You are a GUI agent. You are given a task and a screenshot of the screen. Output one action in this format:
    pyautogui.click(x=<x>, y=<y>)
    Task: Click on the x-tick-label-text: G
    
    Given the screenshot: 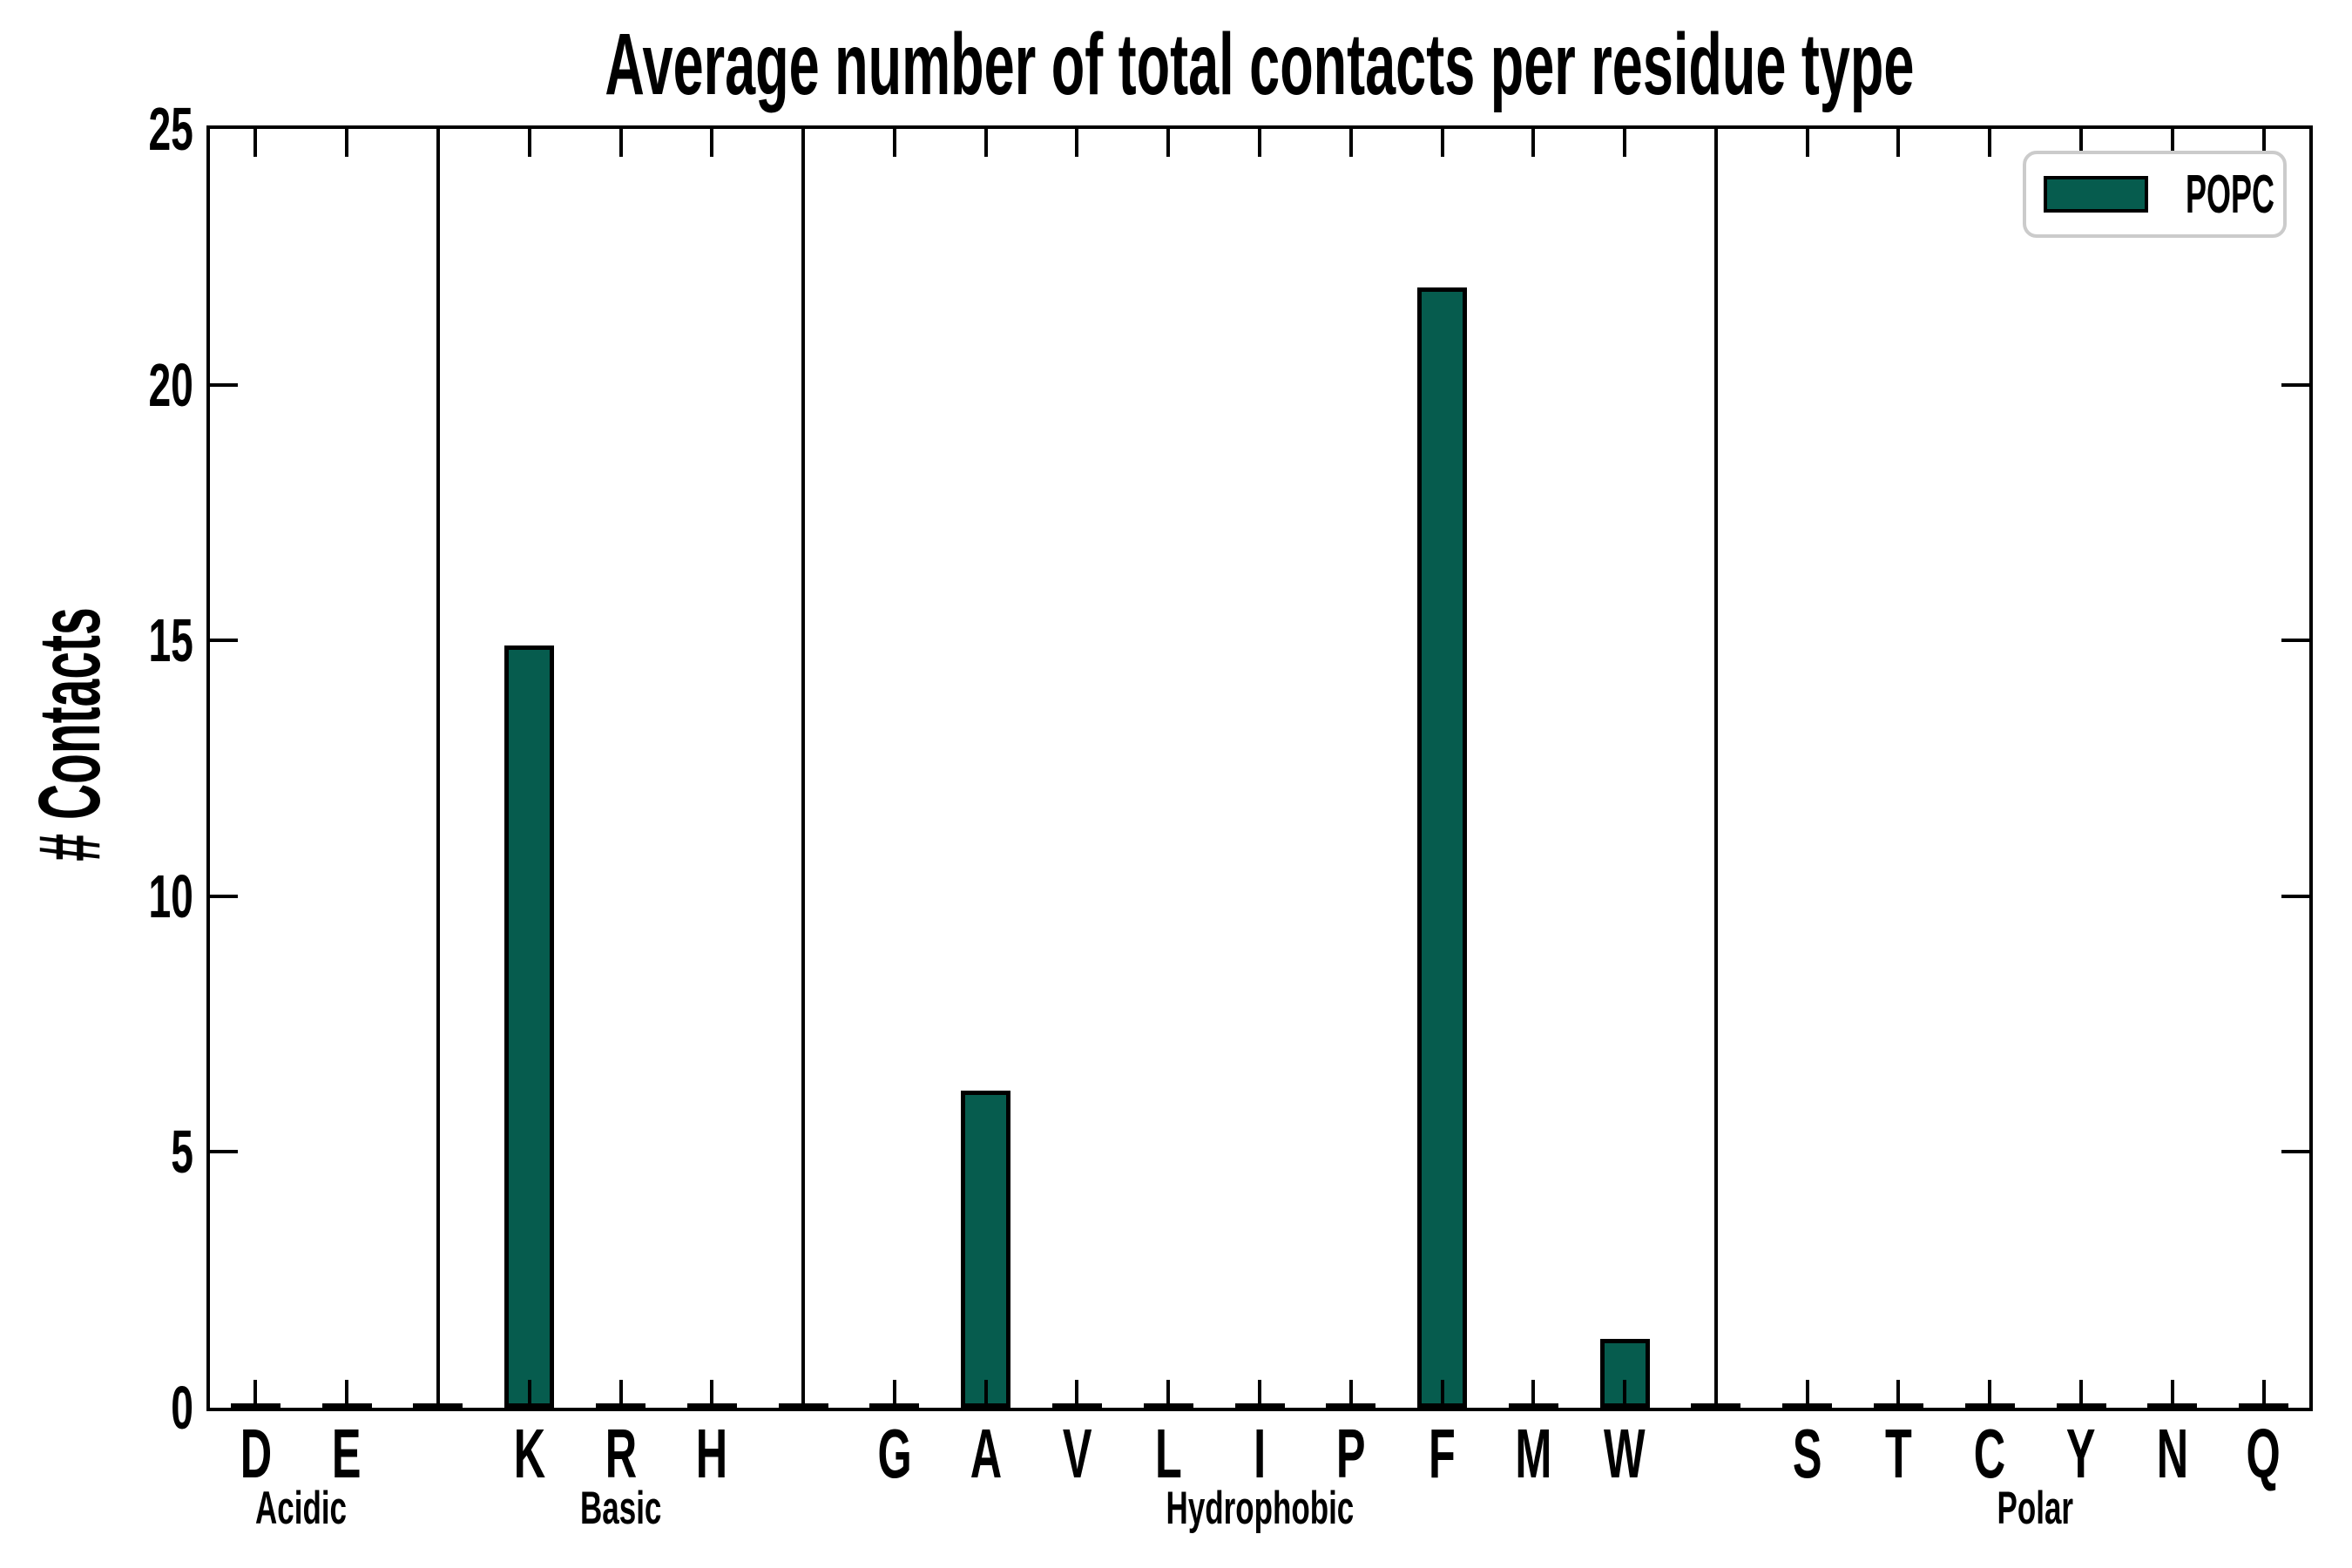 What is the action you would take?
    pyautogui.click(x=895, y=1453)
    